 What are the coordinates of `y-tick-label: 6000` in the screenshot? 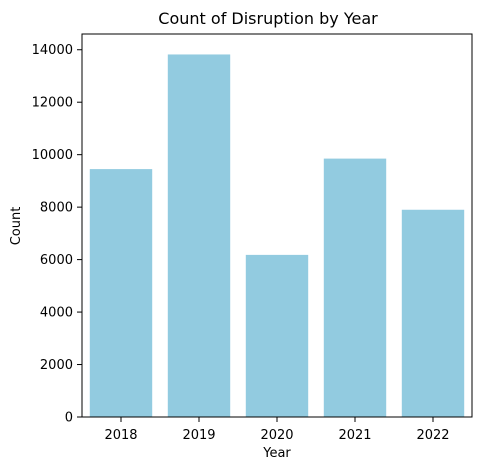 It's located at (56, 260).